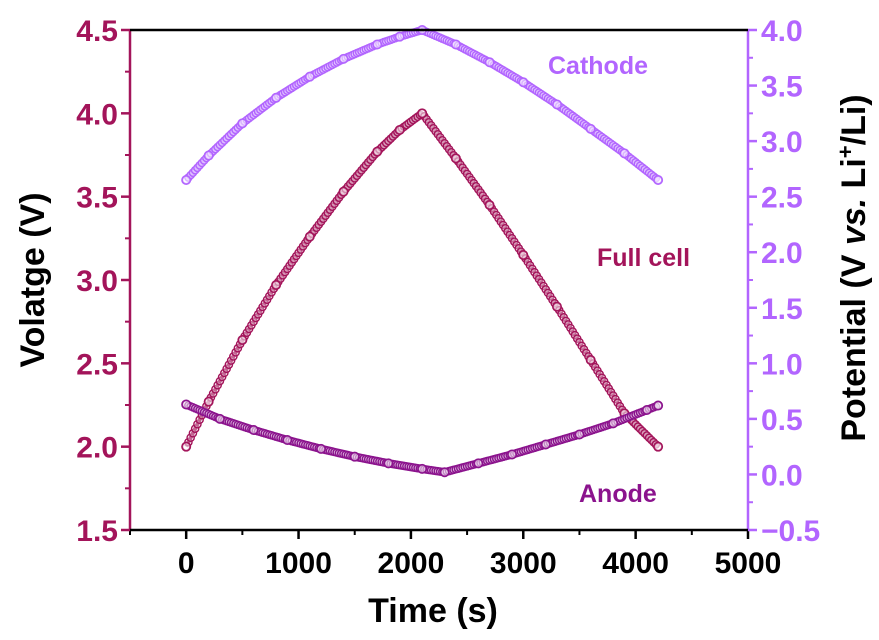 The image size is (879, 640). Describe the element at coordinates (854, 119) in the screenshot. I see `y-right-title-part3: /Li)` at that location.